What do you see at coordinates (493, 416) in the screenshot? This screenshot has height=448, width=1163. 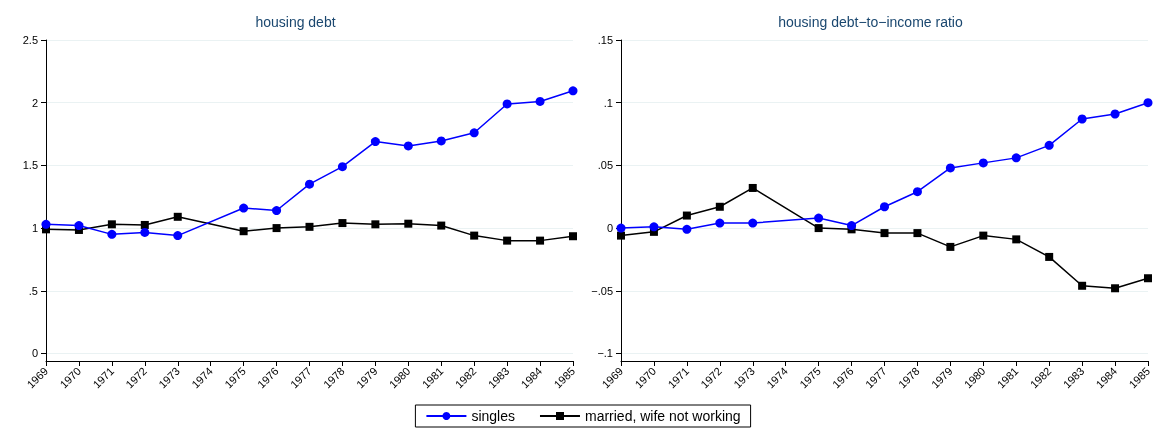 I see `legend-label: singles` at bounding box center [493, 416].